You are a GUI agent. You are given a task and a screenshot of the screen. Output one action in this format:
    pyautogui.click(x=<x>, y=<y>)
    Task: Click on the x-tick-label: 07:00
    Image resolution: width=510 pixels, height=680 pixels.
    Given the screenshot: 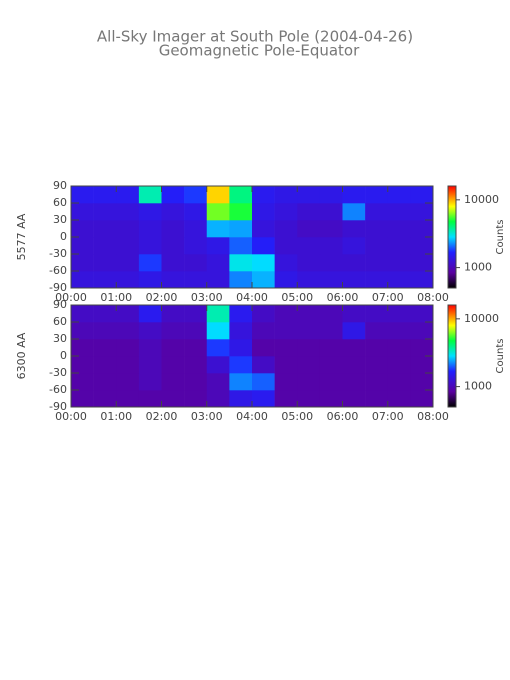 What is the action you would take?
    pyautogui.click(x=388, y=297)
    